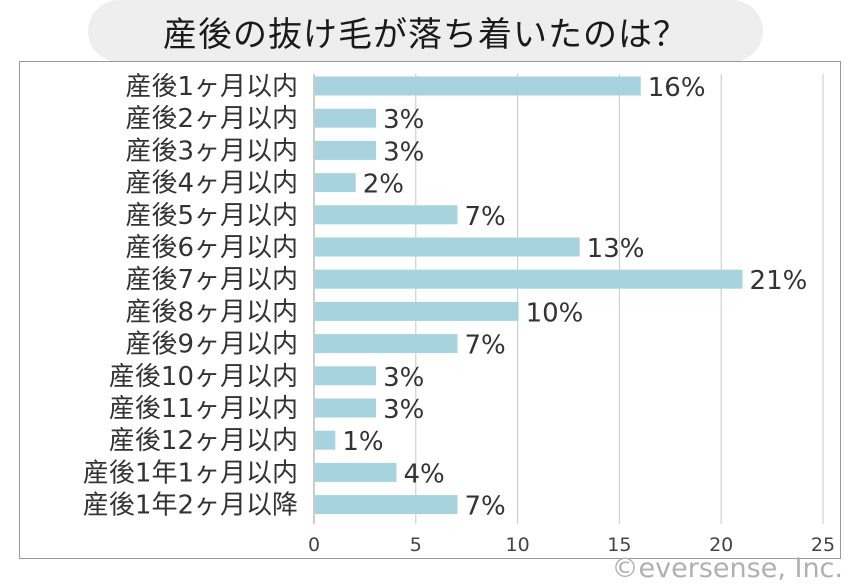  Describe the element at coordinates (211, 280) in the screenshot. I see `category-label: 産後7ヶ月以内` at that location.